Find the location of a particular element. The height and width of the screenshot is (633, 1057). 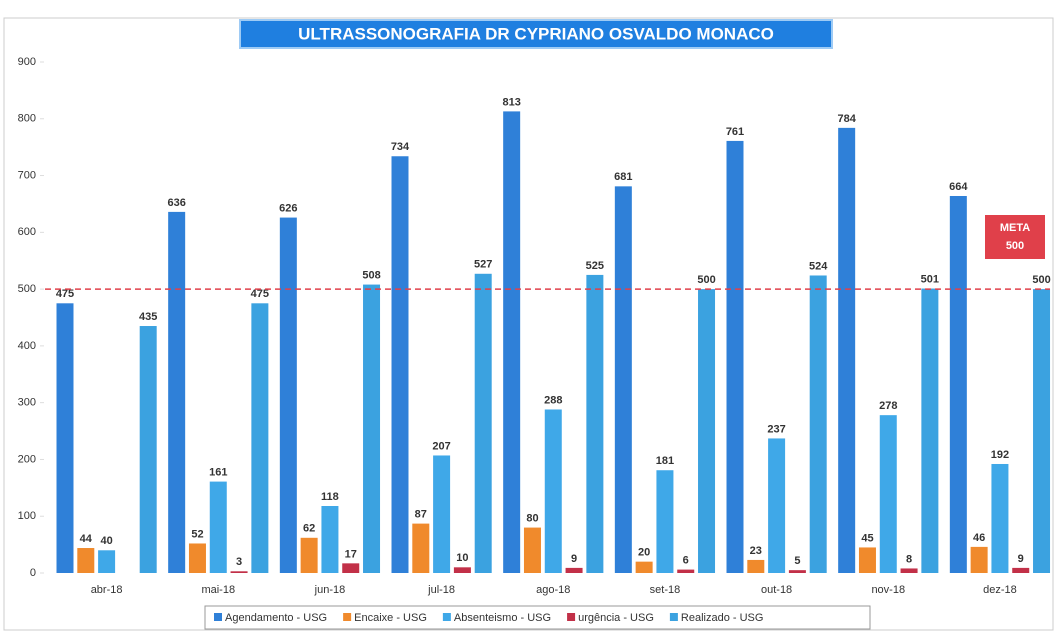

data-label: 525 is located at coordinates (595, 266).